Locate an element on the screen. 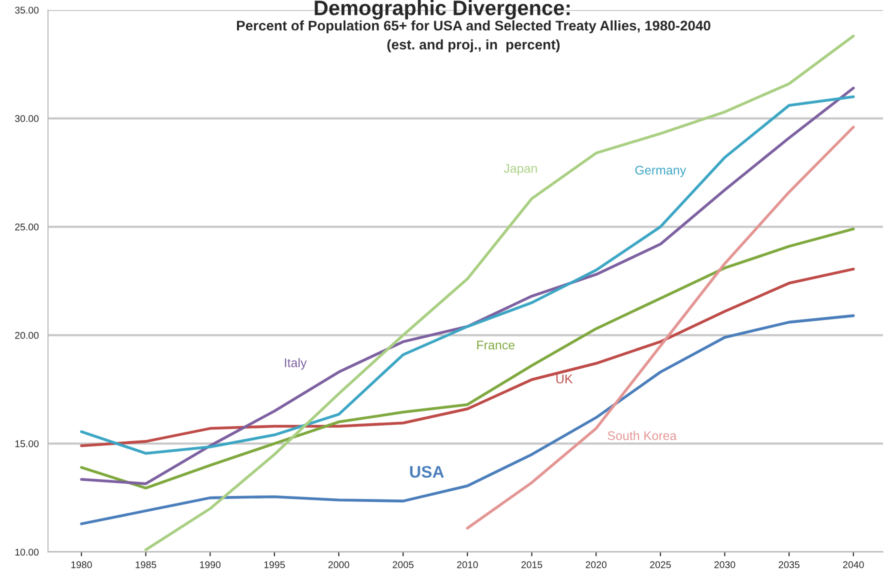  x-tick-label: 1995 is located at coordinates (274, 564).